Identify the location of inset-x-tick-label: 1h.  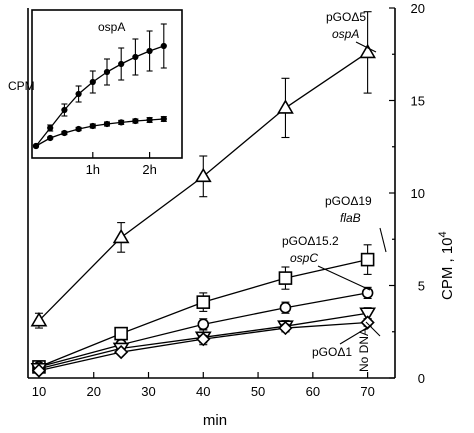
(93, 169).